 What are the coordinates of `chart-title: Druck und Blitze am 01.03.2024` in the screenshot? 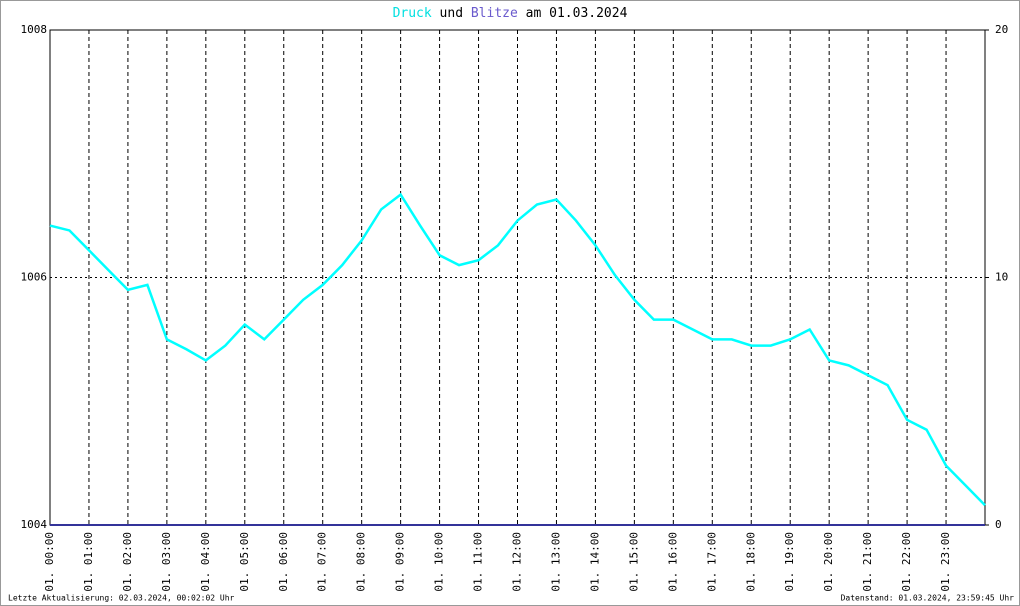 It's located at (510, 13).